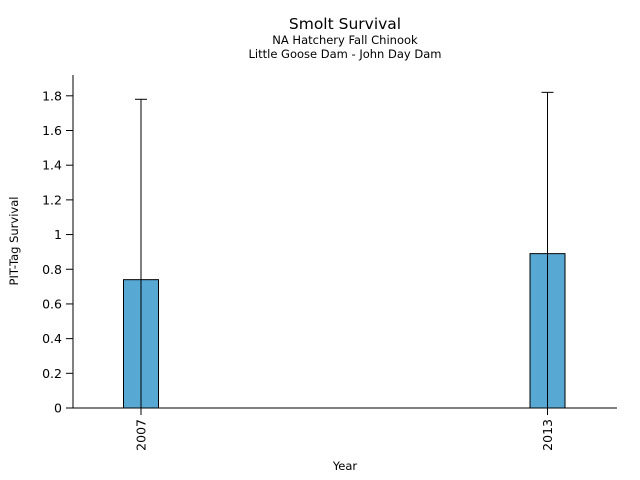 This screenshot has width=640, height=480. Describe the element at coordinates (52, 373) in the screenshot. I see `y-tick-label: 0.2` at that location.